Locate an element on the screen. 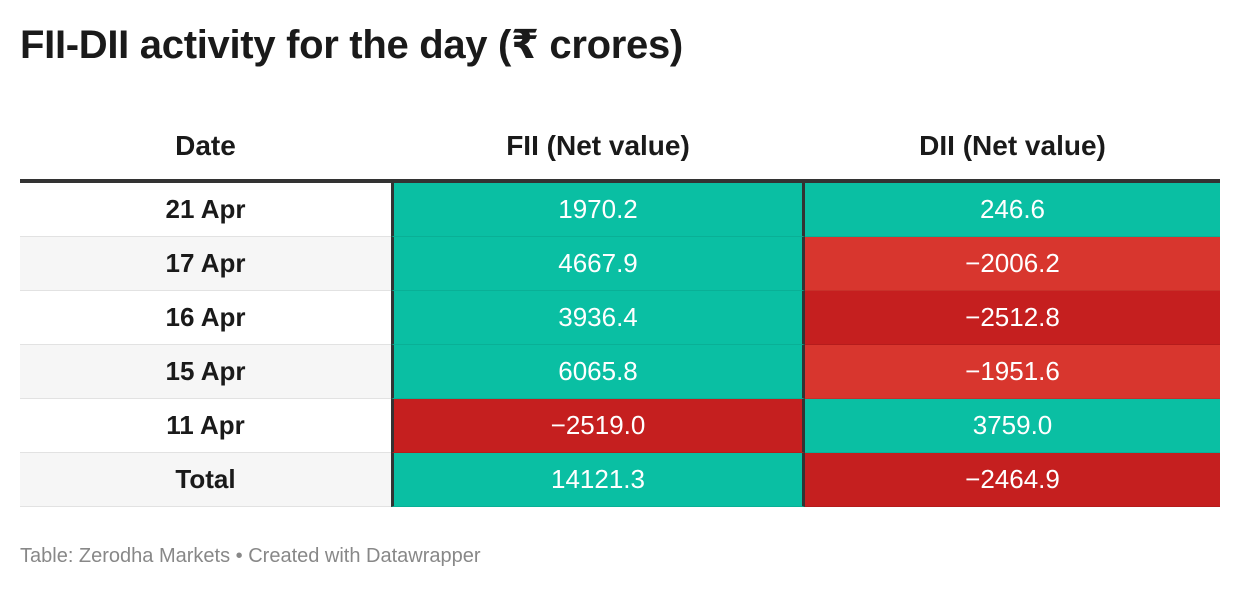 This screenshot has height=592, width=1240. dii-value-cell: 246.6 is located at coordinates (1012, 210).